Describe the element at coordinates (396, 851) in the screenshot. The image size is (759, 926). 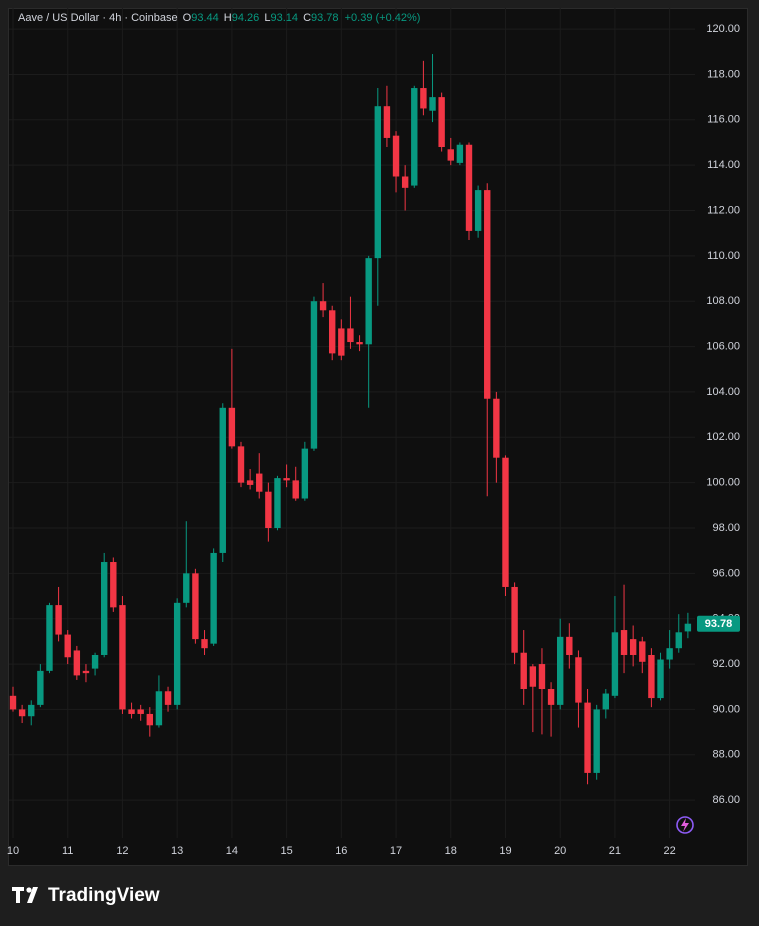
I see `x-tick-label: 17` at that location.